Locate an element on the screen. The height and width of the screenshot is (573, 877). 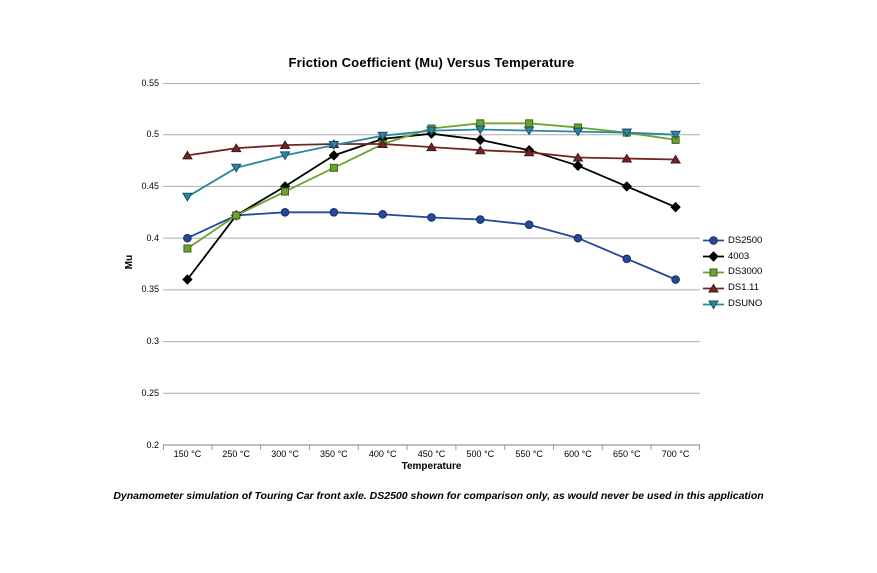
y-tick-label: 0.25 is located at coordinates (150, 392).